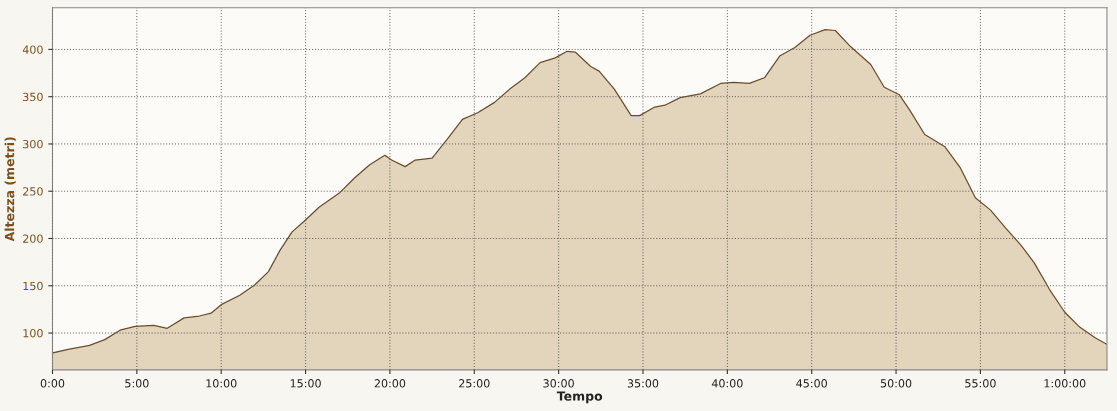 The height and width of the screenshot is (411, 1117). I want to click on x-tick-label: 50:00, so click(896, 383).